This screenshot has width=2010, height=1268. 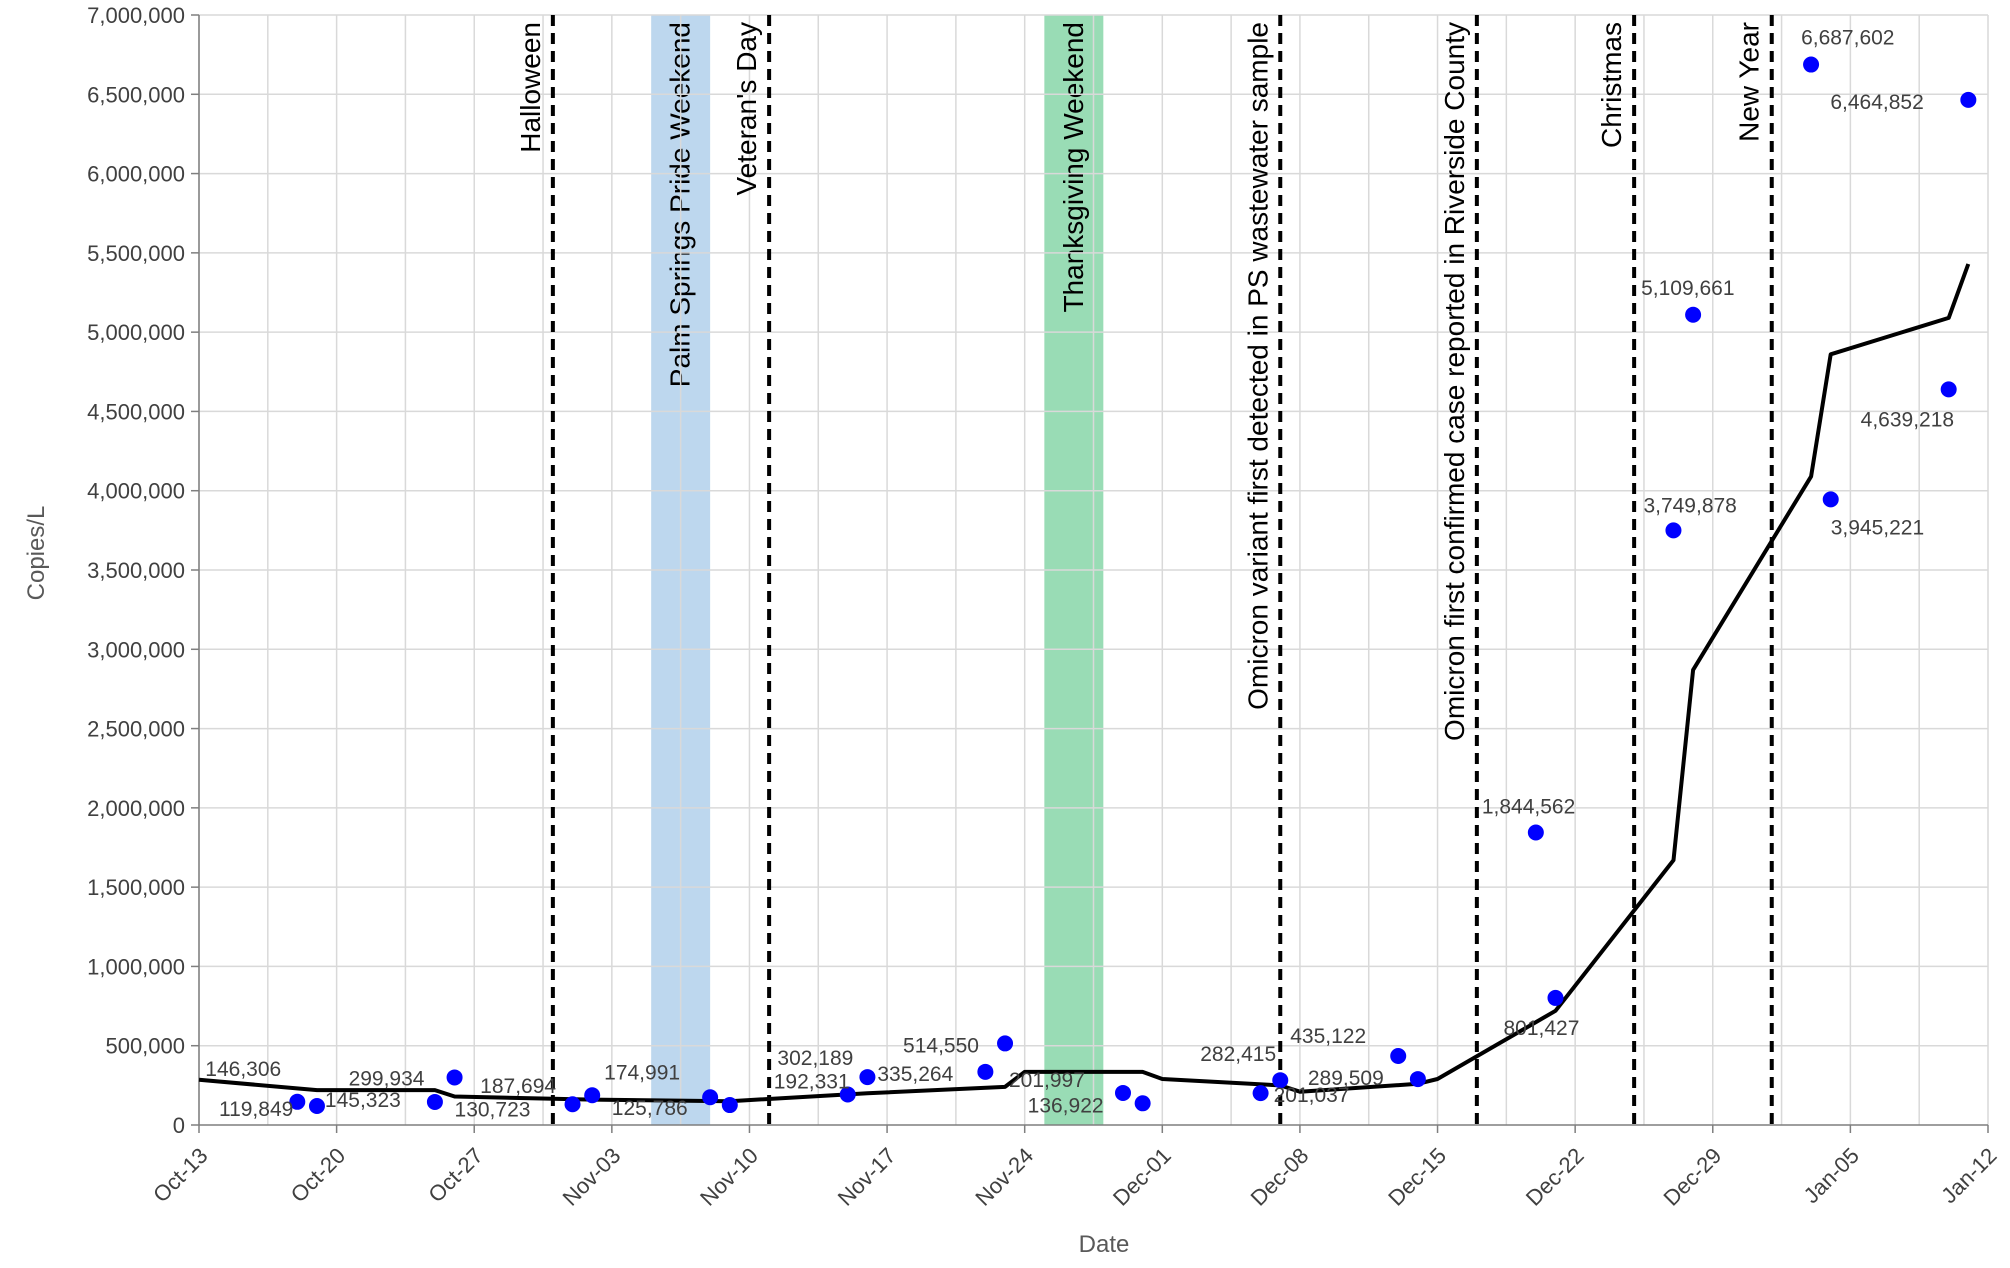 What do you see at coordinates (592, 1177) in the screenshot?
I see `x-tick-label: Nov-03` at bounding box center [592, 1177].